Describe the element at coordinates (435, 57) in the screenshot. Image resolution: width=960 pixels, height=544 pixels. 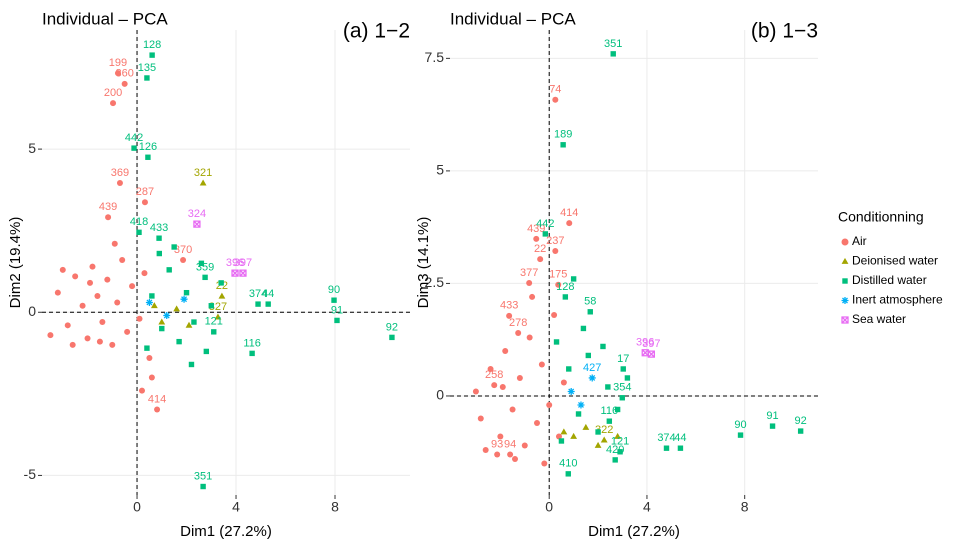
I see `y-tick-label: 7.5` at that location.